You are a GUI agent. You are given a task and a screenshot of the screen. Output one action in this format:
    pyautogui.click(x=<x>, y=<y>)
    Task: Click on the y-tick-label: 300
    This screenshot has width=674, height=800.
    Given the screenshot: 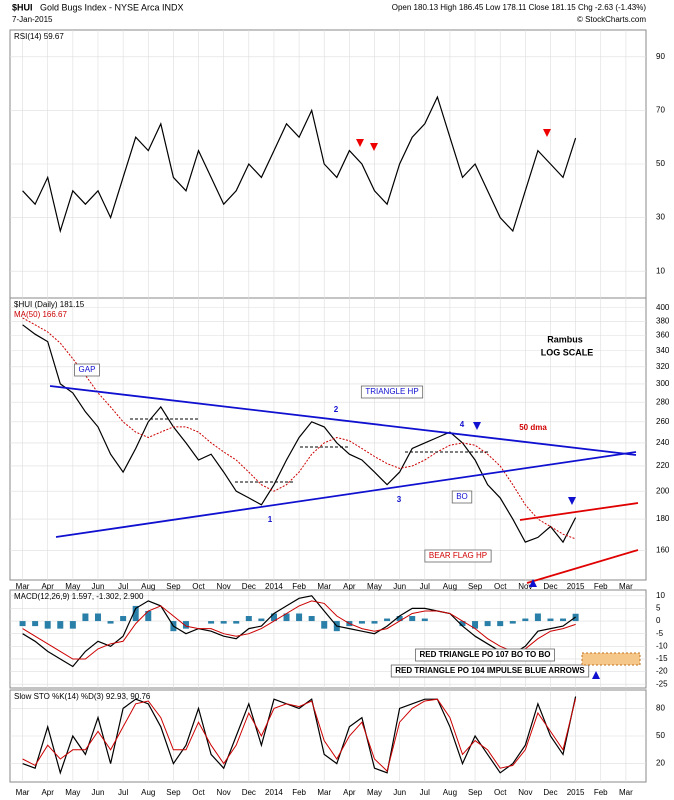 What is the action you would take?
    pyautogui.click(x=663, y=383)
    